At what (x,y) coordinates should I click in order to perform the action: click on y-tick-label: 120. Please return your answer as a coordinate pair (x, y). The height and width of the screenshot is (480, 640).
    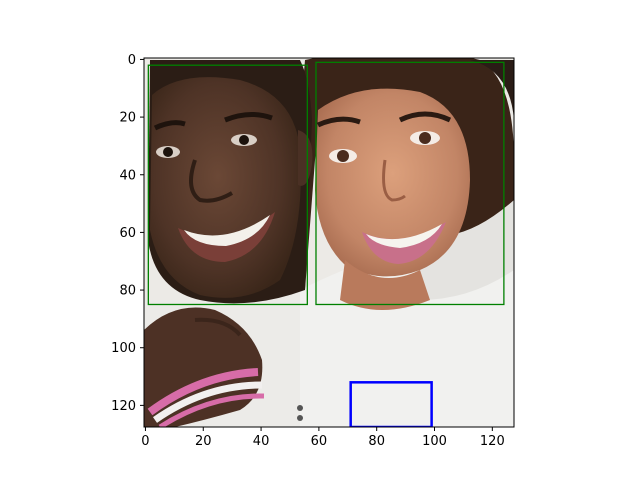
    Looking at the image, I should click on (123, 406).